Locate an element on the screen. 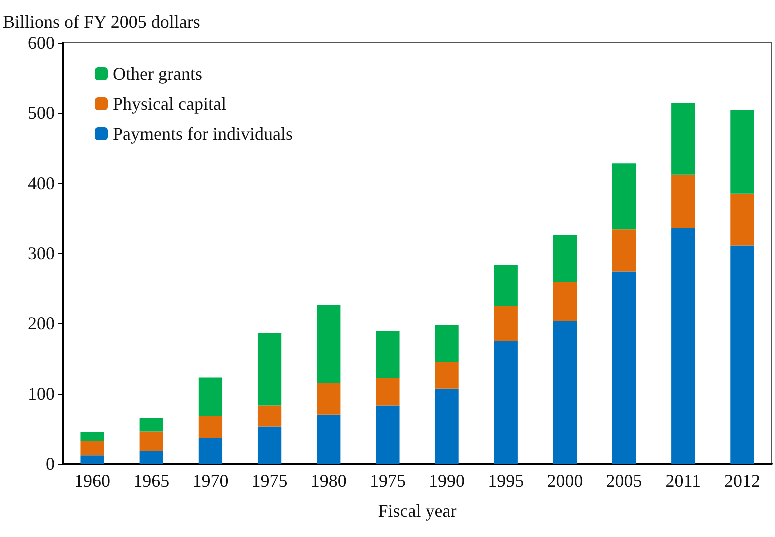  legend-label: Payments for individuals is located at coordinates (203, 134).